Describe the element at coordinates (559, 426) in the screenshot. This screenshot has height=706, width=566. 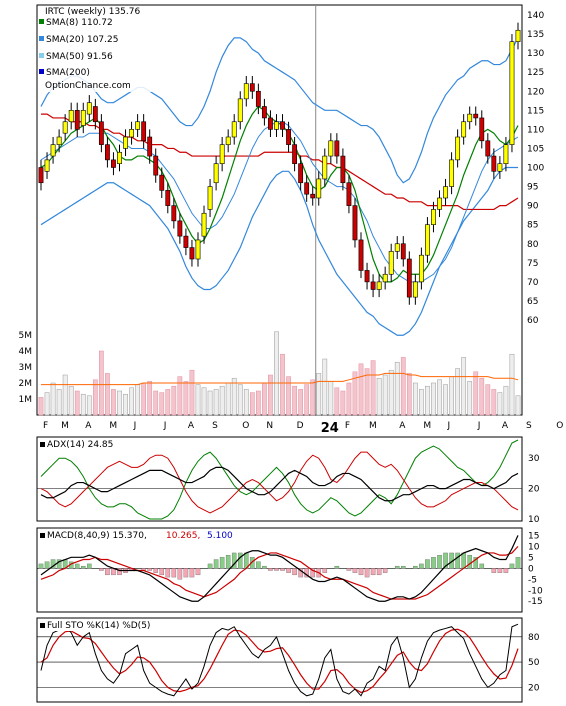
I see `x-axis-label: O` at that location.